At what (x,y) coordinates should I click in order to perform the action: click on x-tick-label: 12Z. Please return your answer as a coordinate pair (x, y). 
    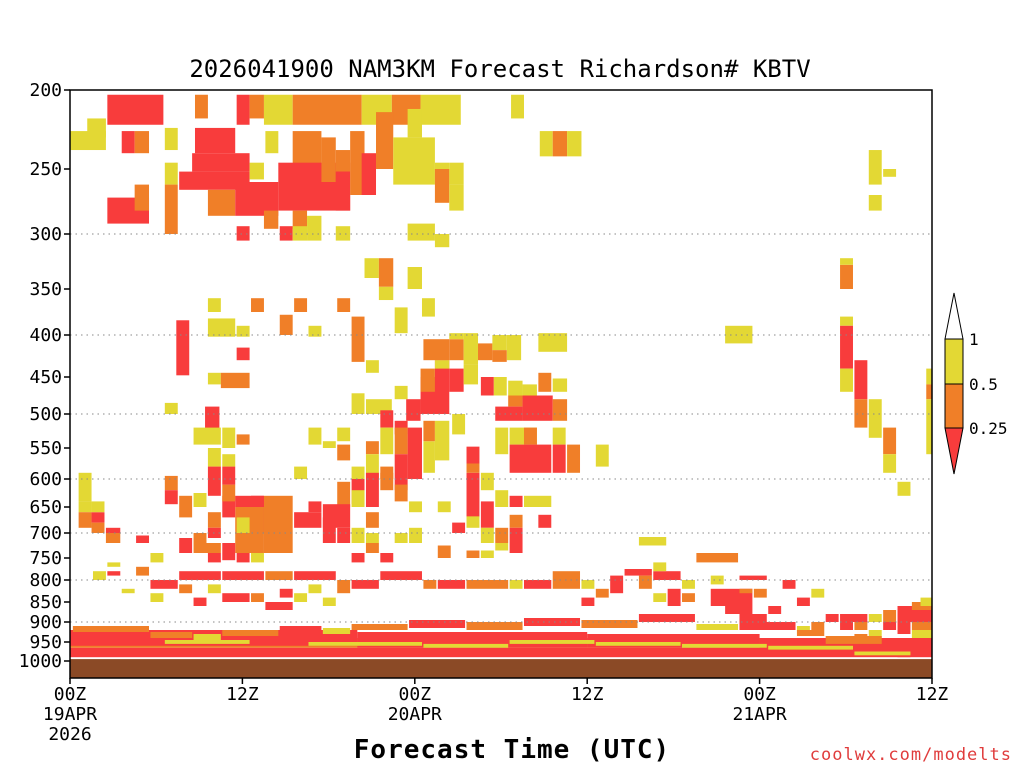
    Looking at the image, I should click on (932, 694).